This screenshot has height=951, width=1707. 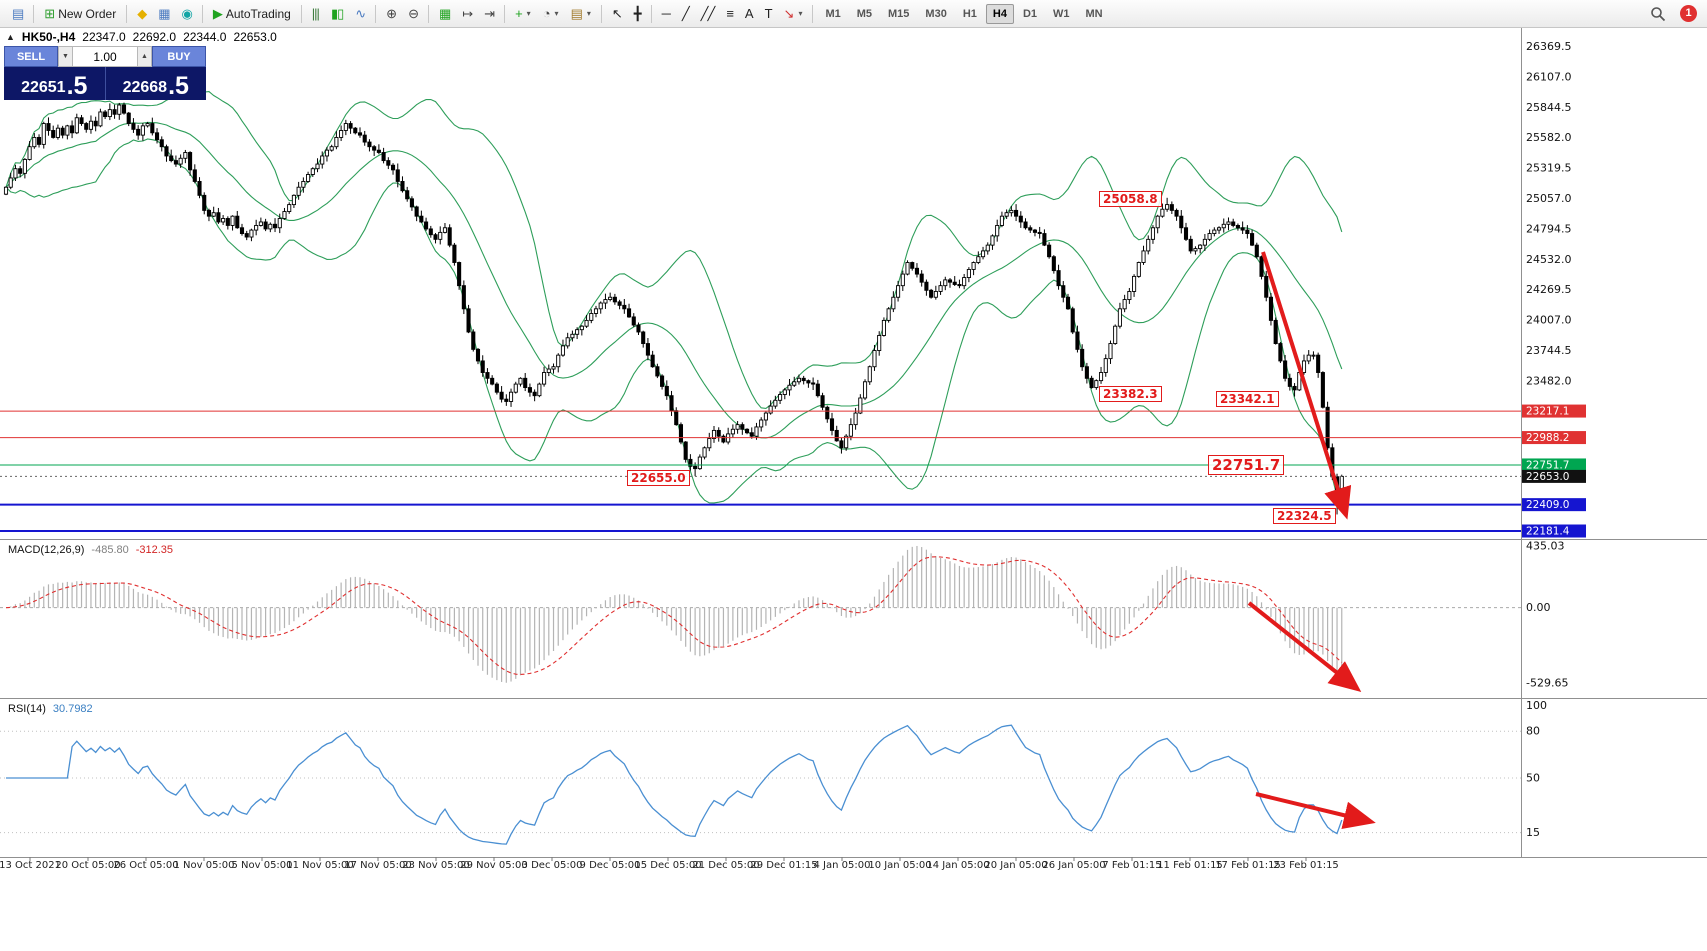 I want to click on arrows-tool-button: ↘ ▾, so click(x=793, y=14).